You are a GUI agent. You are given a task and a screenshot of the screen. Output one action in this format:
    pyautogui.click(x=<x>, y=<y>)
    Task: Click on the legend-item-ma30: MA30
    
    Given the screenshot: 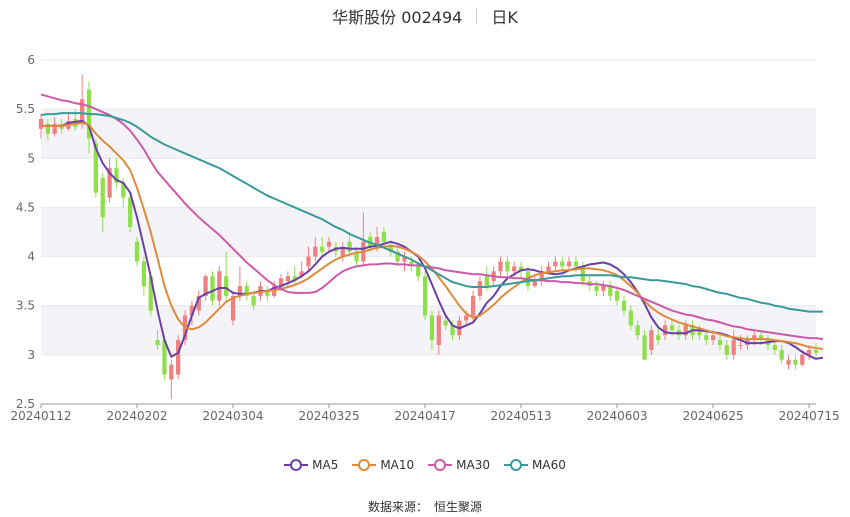 What is the action you would take?
    pyautogui.click(x=459, y=465)
    